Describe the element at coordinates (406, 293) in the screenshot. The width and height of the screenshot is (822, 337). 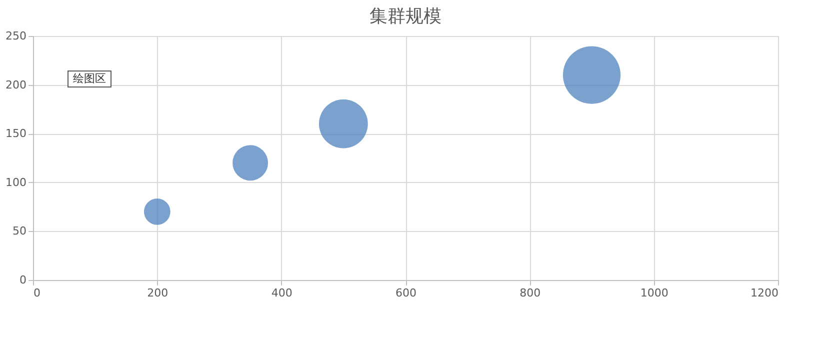
I see `x-tick-label: 600` at that location.